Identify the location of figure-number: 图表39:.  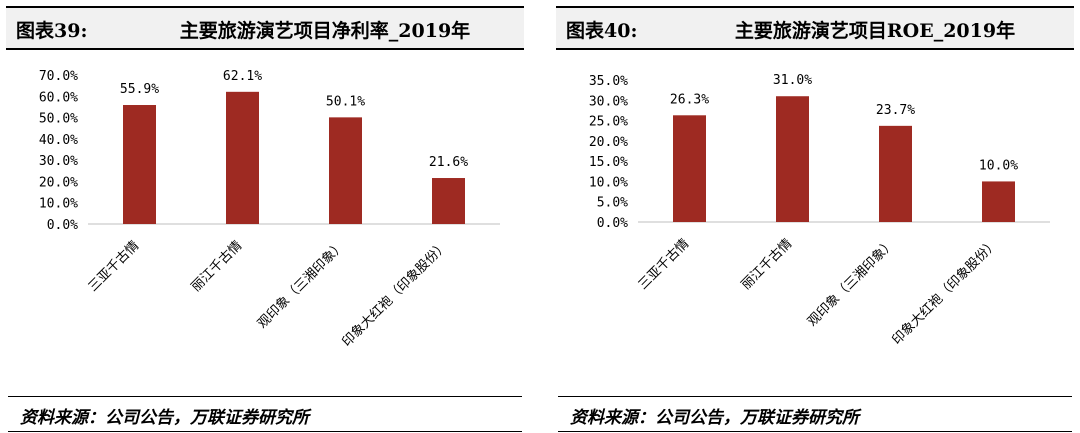
(52, 31).